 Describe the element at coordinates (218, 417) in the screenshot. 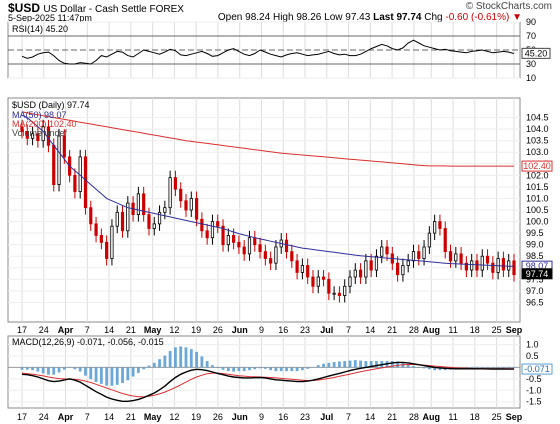

I see `x-tick-label-bottom: 26` at that location.